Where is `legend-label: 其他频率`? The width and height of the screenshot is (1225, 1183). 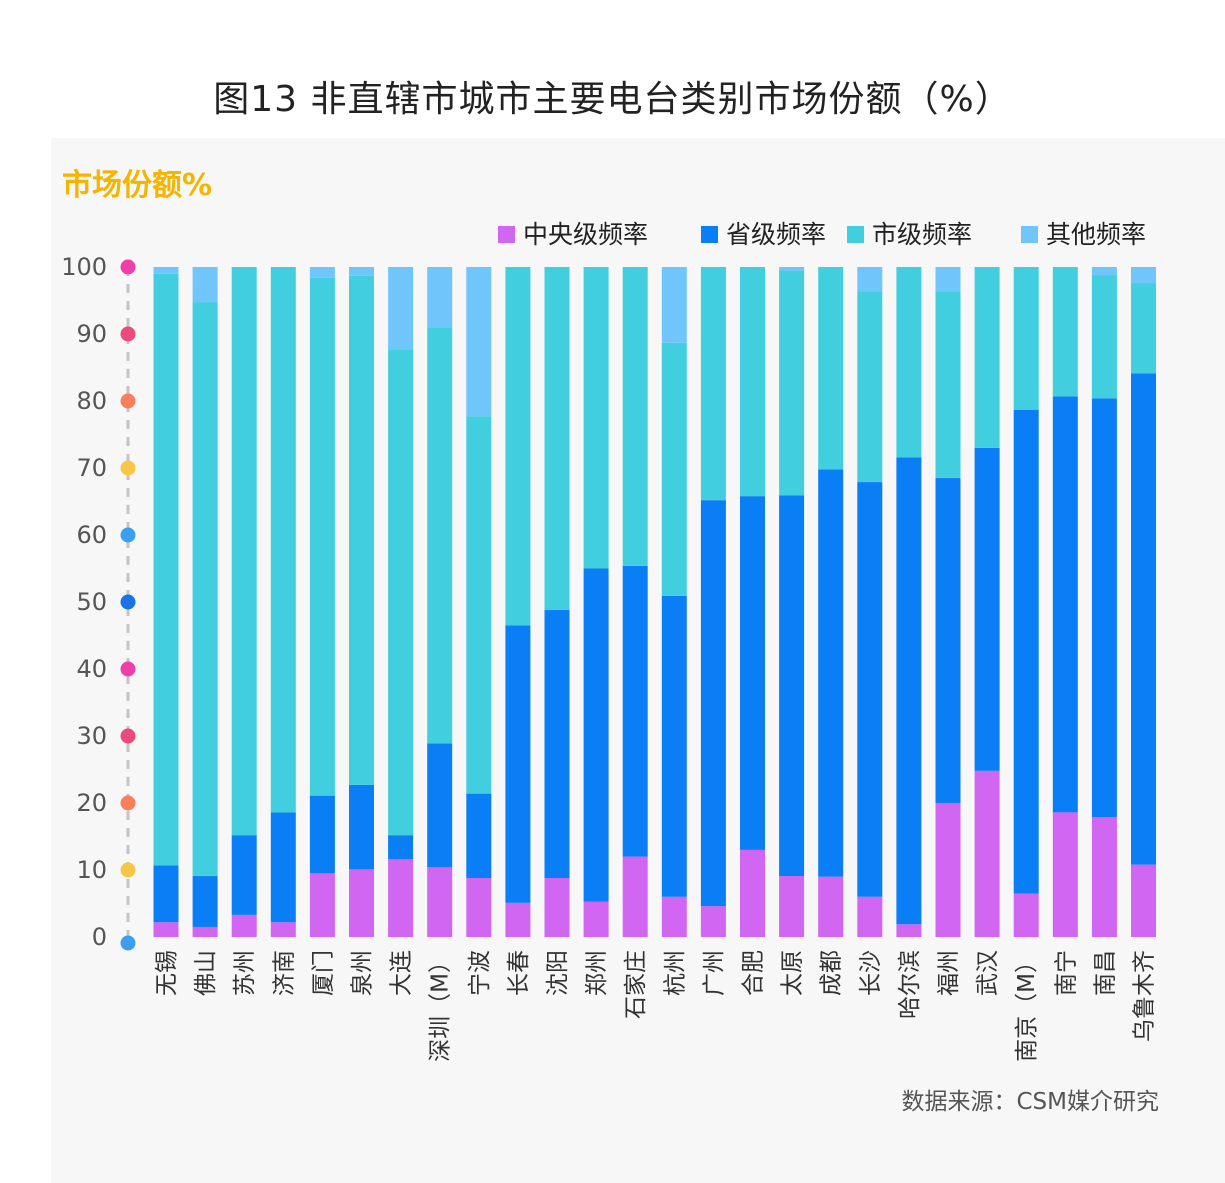
legend-label: 其他频率 is located at coordinates (1096, 234).